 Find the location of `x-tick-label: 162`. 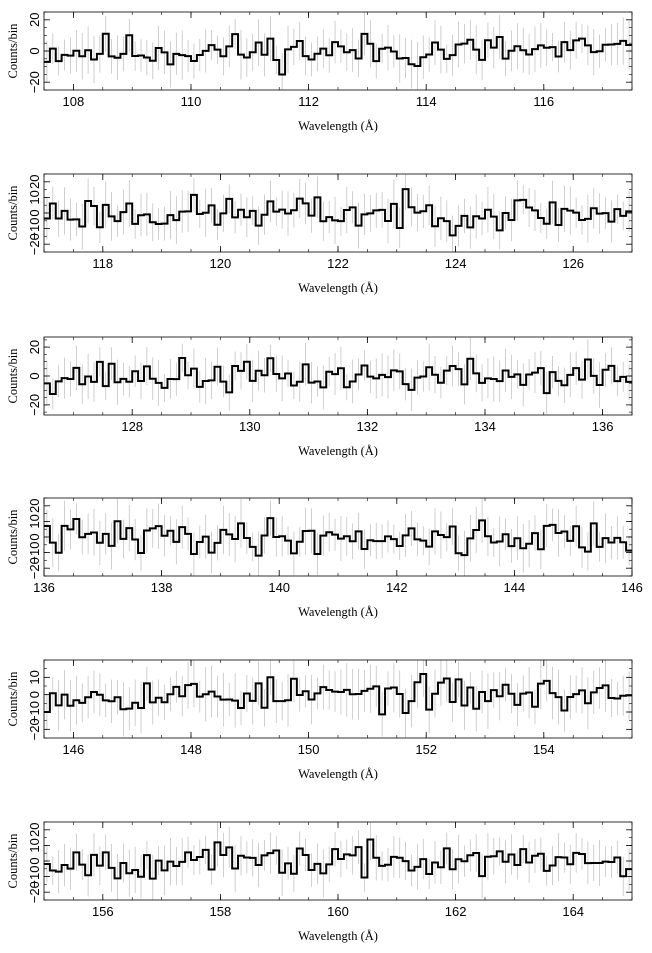

x-tick-label: 162 is located at coordinates (456, 911).